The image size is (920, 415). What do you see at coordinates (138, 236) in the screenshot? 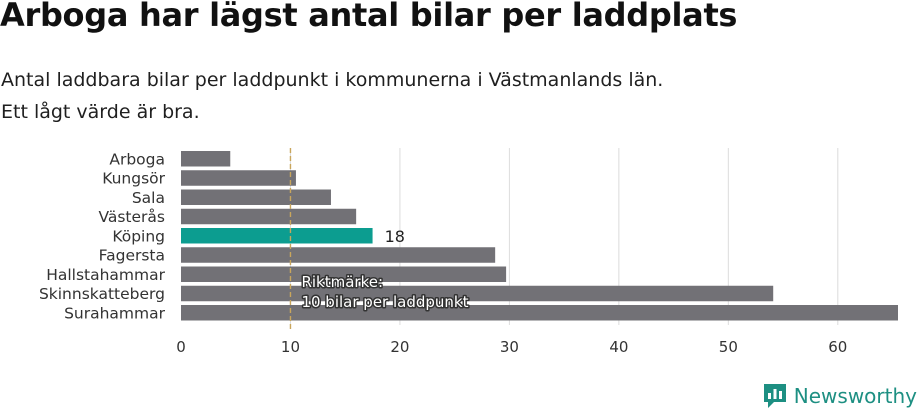
I see `category-label: Köping` at bounding box center [138, 236].